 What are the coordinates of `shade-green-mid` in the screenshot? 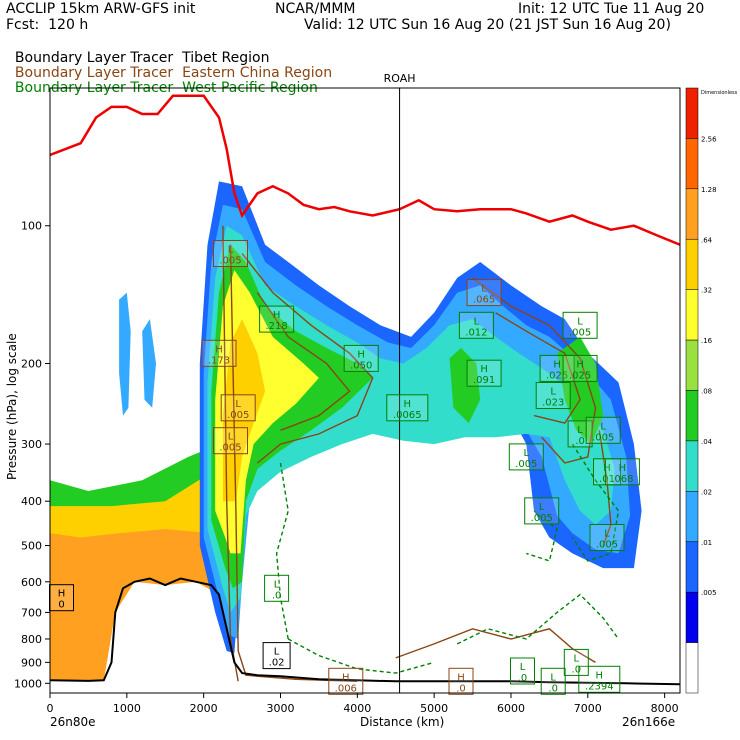 It's located at (465, 386).